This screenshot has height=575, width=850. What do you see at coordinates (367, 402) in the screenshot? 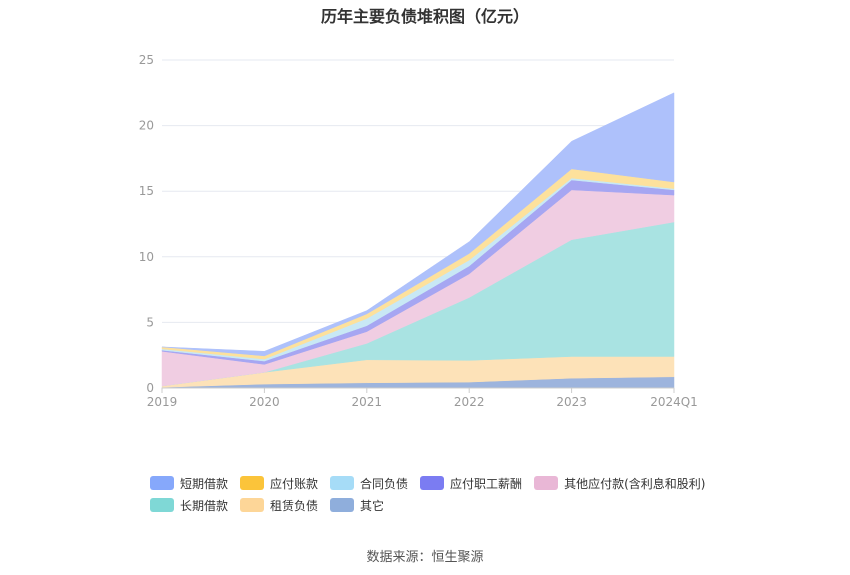
I see `x-tick-label: 2021` at bounding box center [367, 402].